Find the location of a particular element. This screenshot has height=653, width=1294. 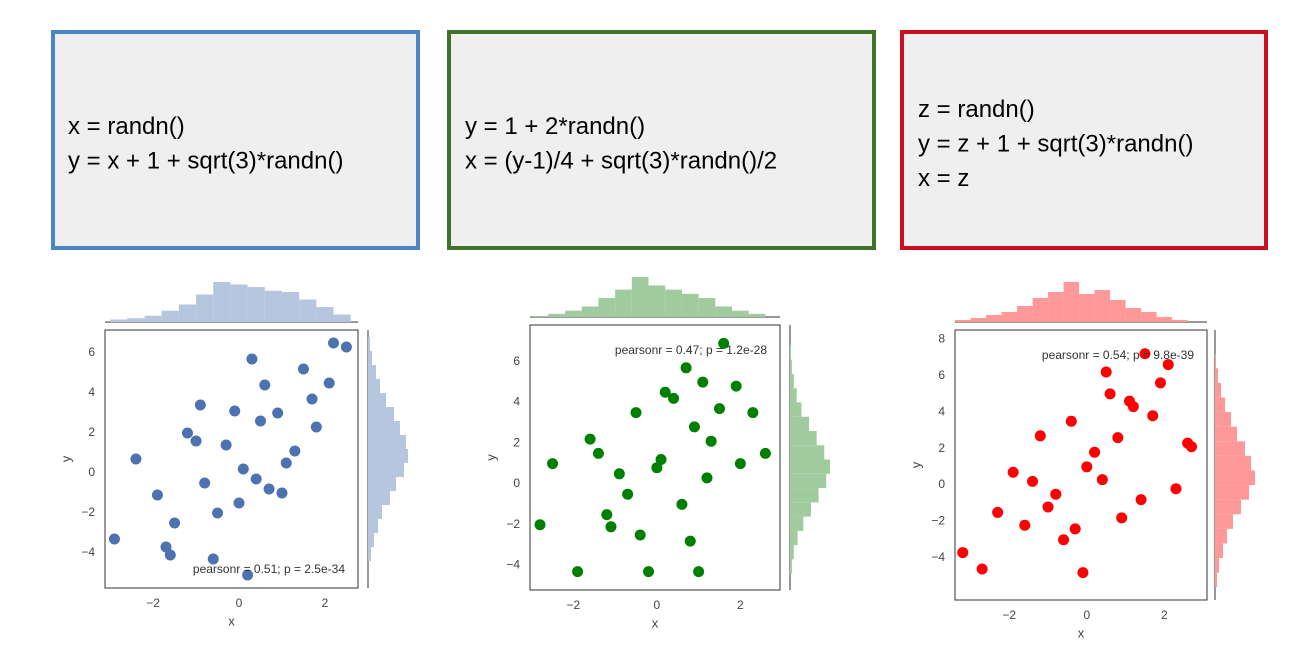

code-line: x = (y-1)/4 + sqrt(3)*randn()/2 is located at coordinates (621, 161).